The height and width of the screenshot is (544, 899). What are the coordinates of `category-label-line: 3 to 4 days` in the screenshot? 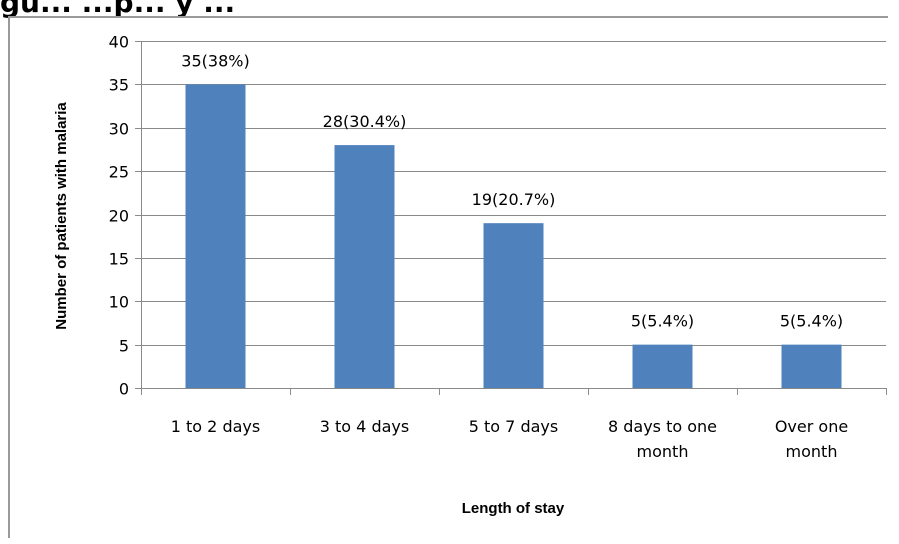 It's located at (364, 426).